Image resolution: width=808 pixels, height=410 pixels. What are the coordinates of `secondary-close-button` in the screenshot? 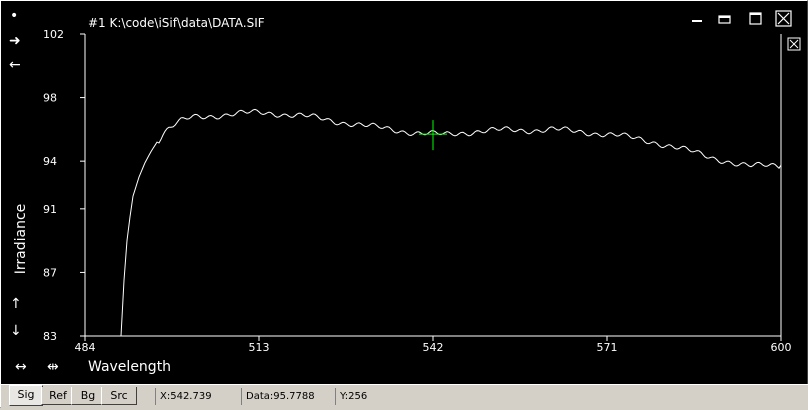 It's located at (794, 44).